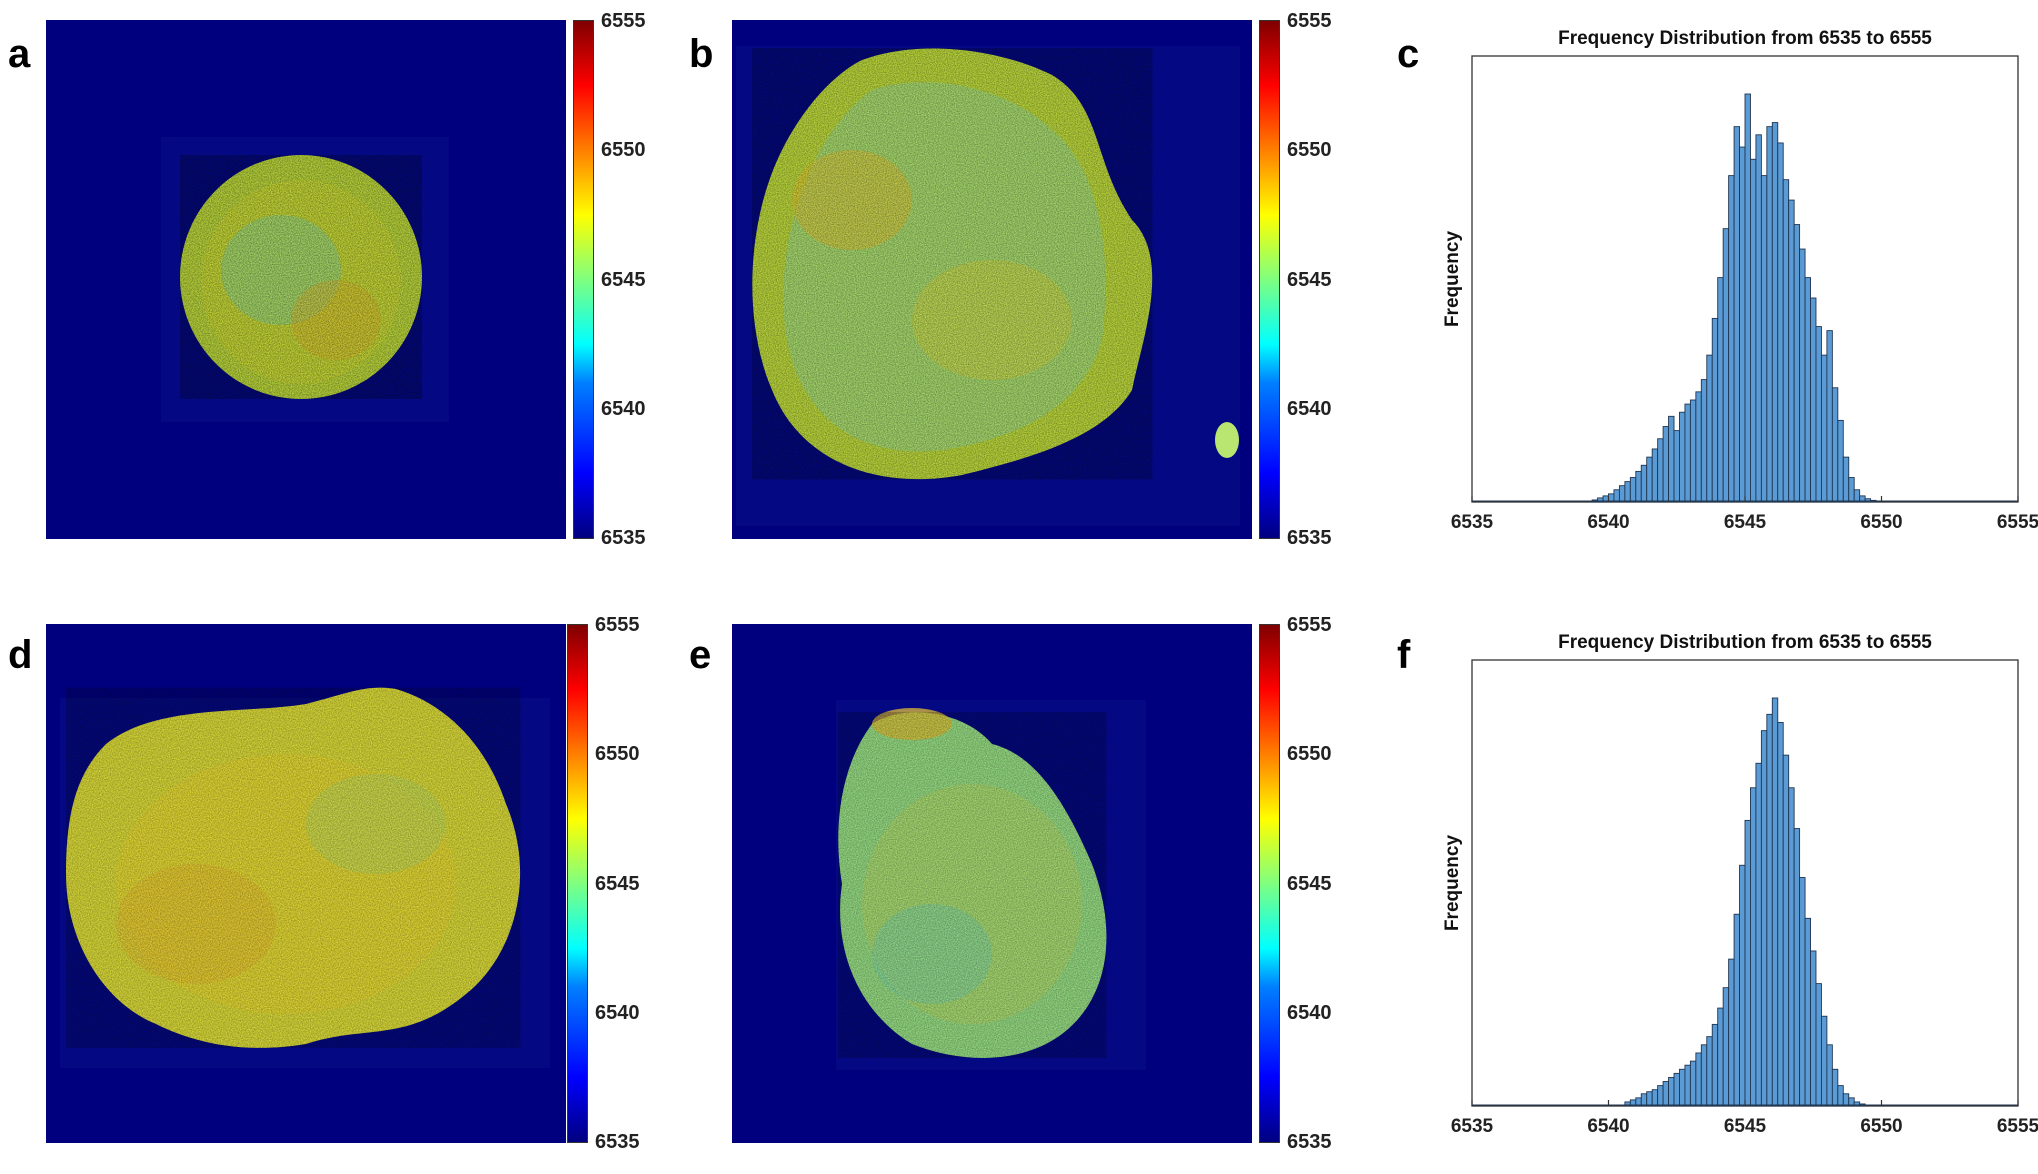 This screenshot has width=2038, height=1174. I want to click on x-tick-label: 6540, so click(1608, 522).